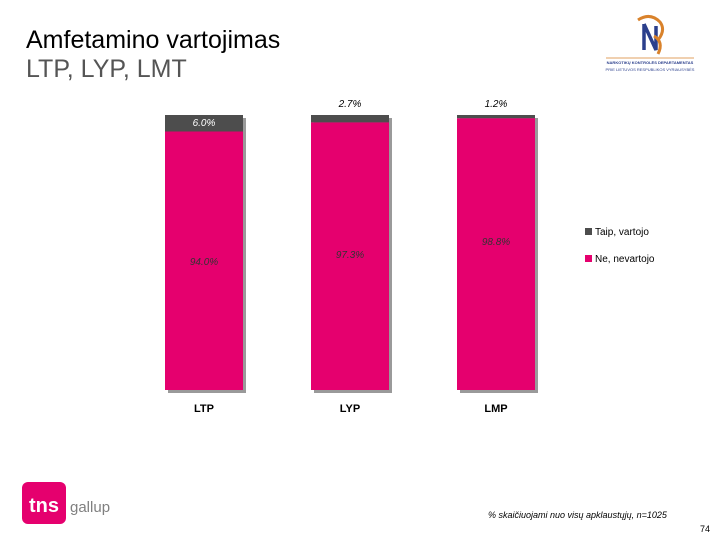  What do you see at coordinates (650, 37) in the screenshot?
I see `ndkd-emblem-icon` at bounding box center [650, 37].